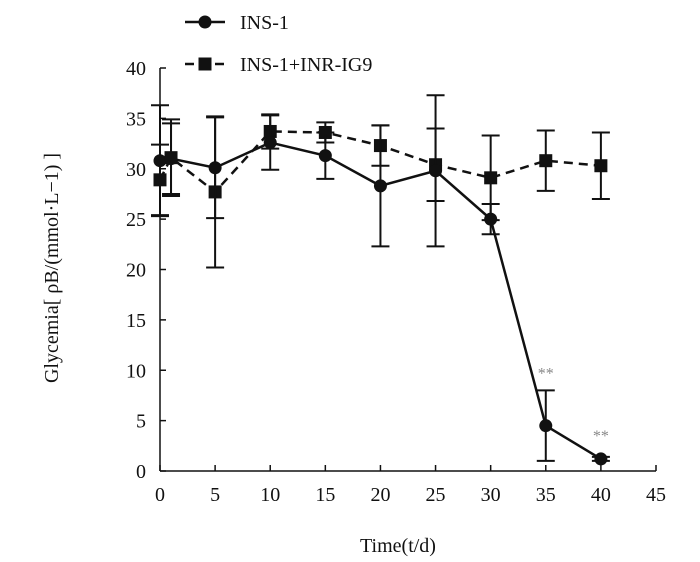 The height and width of the screenshot is (562, 700). What do you see at coordinates (380, 495) in the screenshot?
I see `x-tick-label: 20` at bounding box center [380, 495].